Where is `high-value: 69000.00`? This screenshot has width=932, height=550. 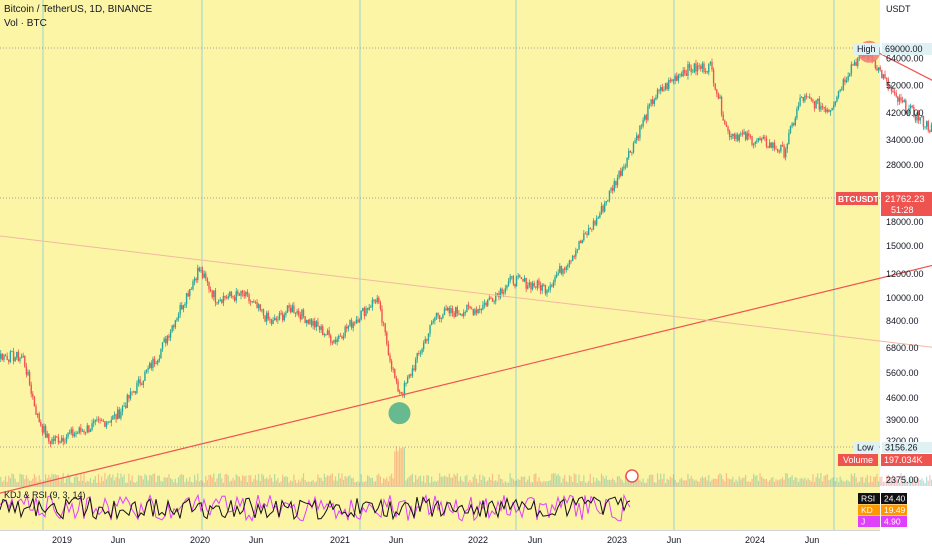
high-value: 69000.00 is located at coordinates (904, 49).